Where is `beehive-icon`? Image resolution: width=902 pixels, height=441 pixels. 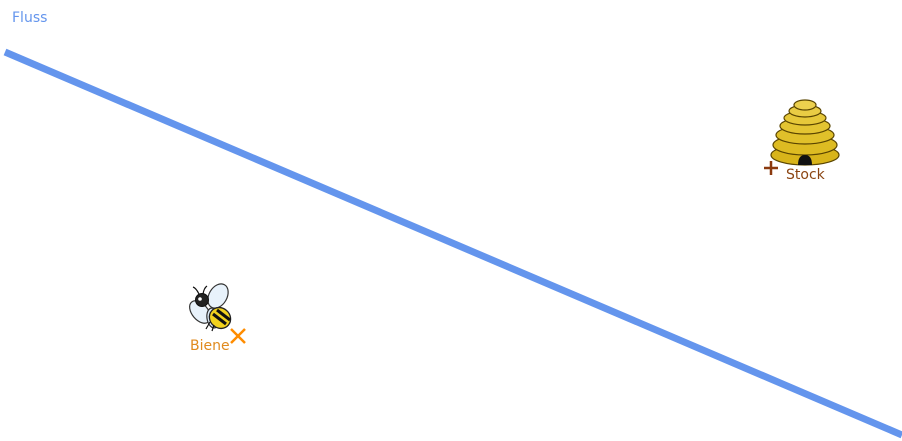 beehive-icon is located at coordinates (805, 132).